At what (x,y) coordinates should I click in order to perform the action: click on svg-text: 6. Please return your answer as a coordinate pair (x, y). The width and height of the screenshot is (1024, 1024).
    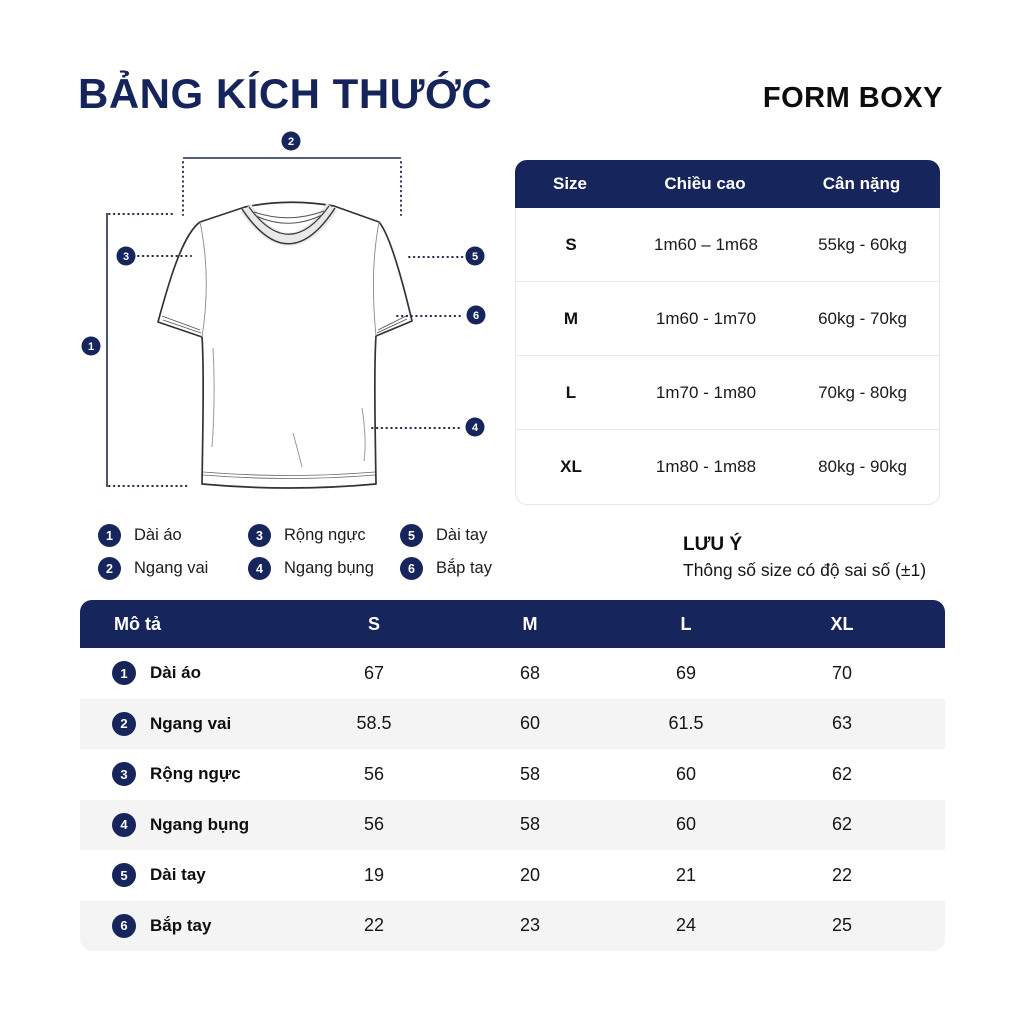
    Looking at the image, I should click on (476, 316).